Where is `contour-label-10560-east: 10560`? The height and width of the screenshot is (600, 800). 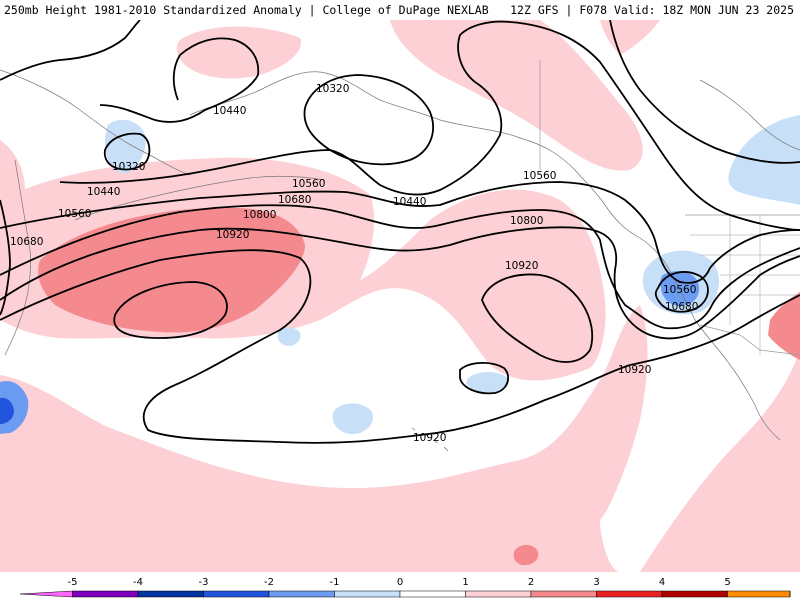
contour-label-10560-east: 10560 is located at coordinates (539, 176).